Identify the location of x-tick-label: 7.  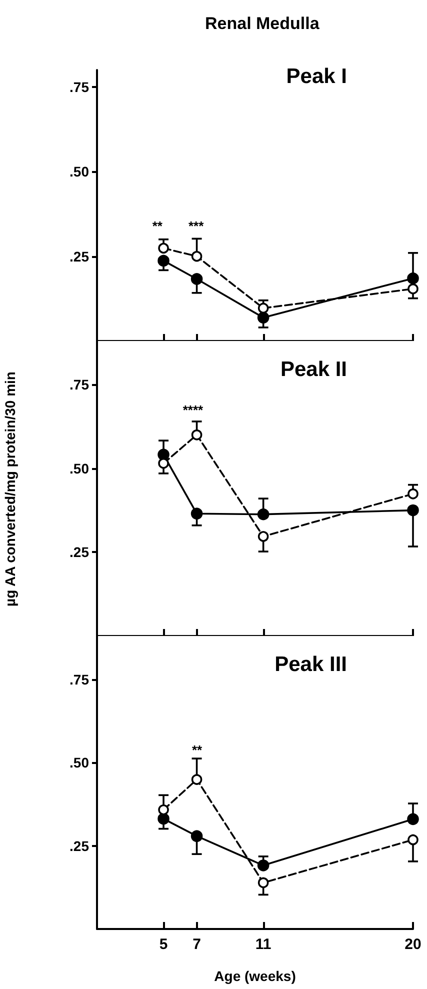
(196, 944).